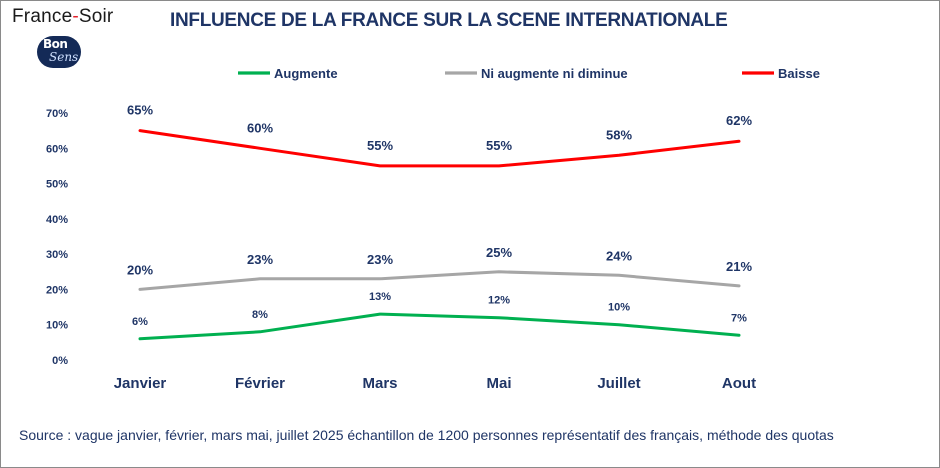 Image resolution: width=940 pixels, height=468 pixels. I want to click on x-tick-label: Mai, so click(498, 383).